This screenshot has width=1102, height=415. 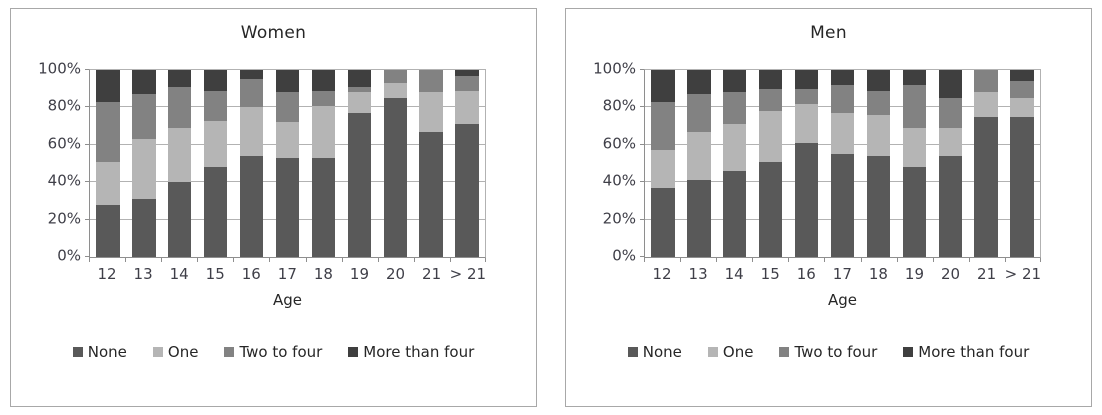 What do you see at coordinates (828, 33) in the screenshot?
I see `men-chart-title: Men` at bounding box center [828, 33].